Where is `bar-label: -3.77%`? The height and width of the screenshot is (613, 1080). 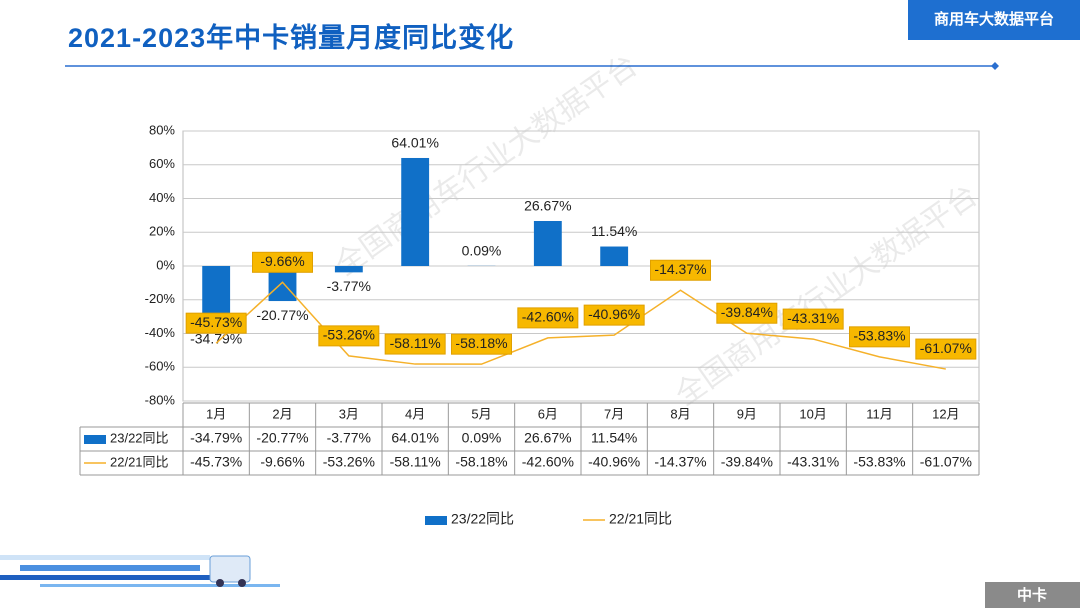
bar-label: -3.77% is located at coordinates (349, 286).